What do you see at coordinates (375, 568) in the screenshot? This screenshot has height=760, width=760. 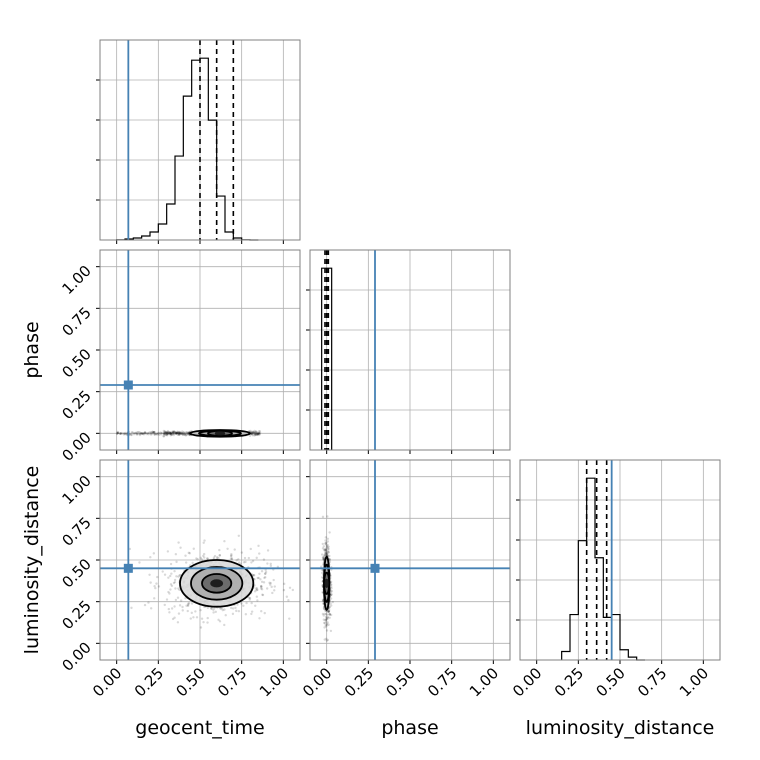 I see `pair-phase-luminosity-distance-truth-marker` at bounding box center [375, 568].